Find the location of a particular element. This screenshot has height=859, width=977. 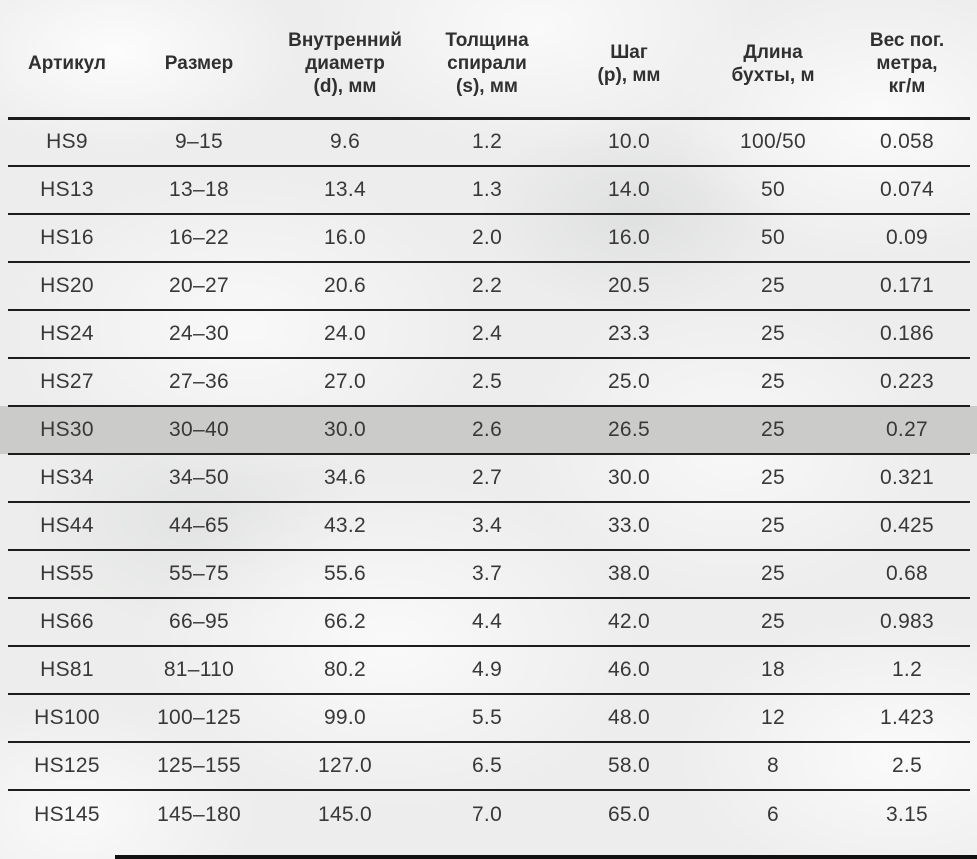

header-weight: Вес пог. метра, кг/м is located at coordinates (907, 60).